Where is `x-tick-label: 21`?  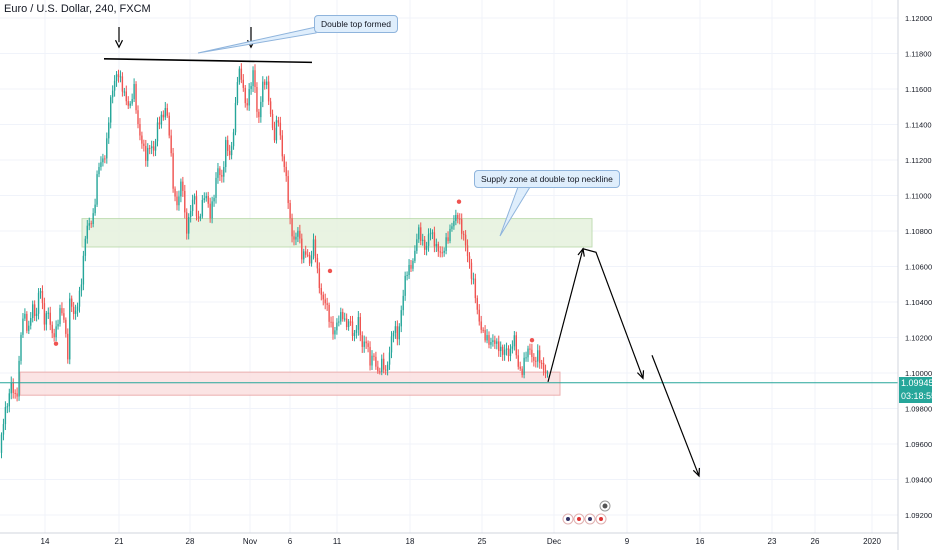
x-tick-label: 21 is located at coordinates (119, 541).